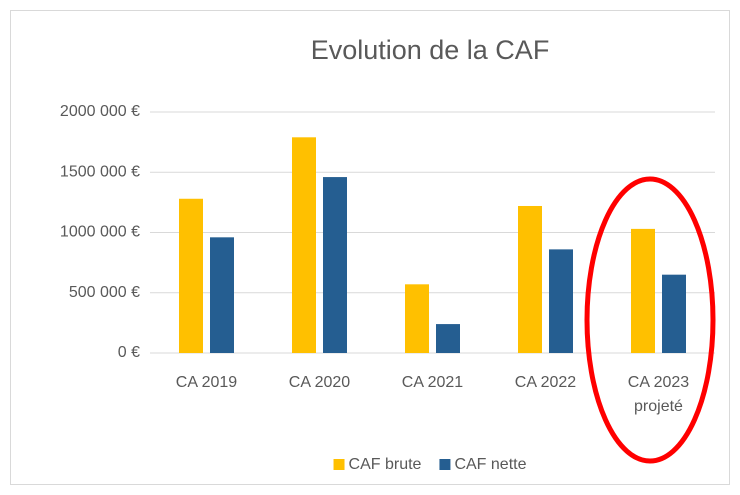  Describe the element at coordinates (385, 464) in the screenshot. I see `legend-label: CAF brute` at that location.